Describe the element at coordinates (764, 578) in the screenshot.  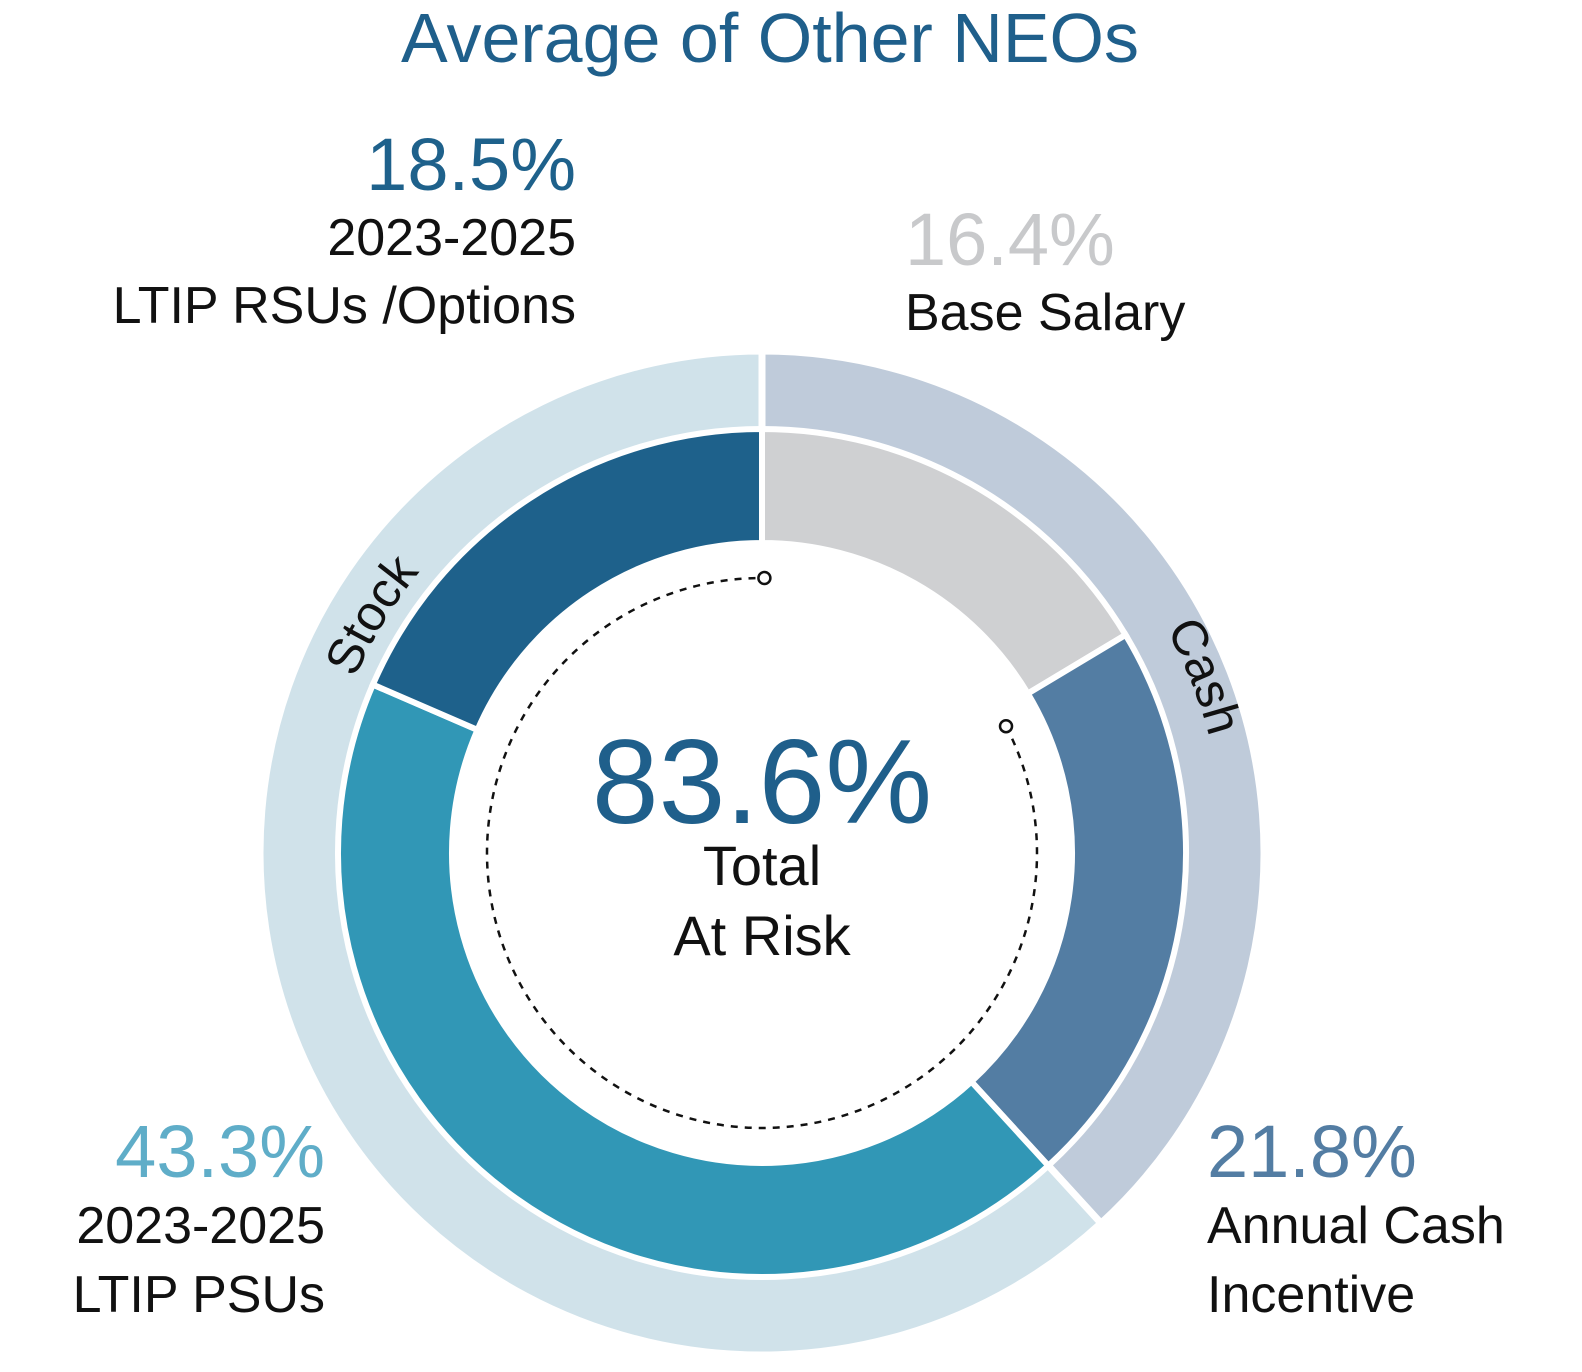
I see `at-risk-arc-end-marker` at that location.